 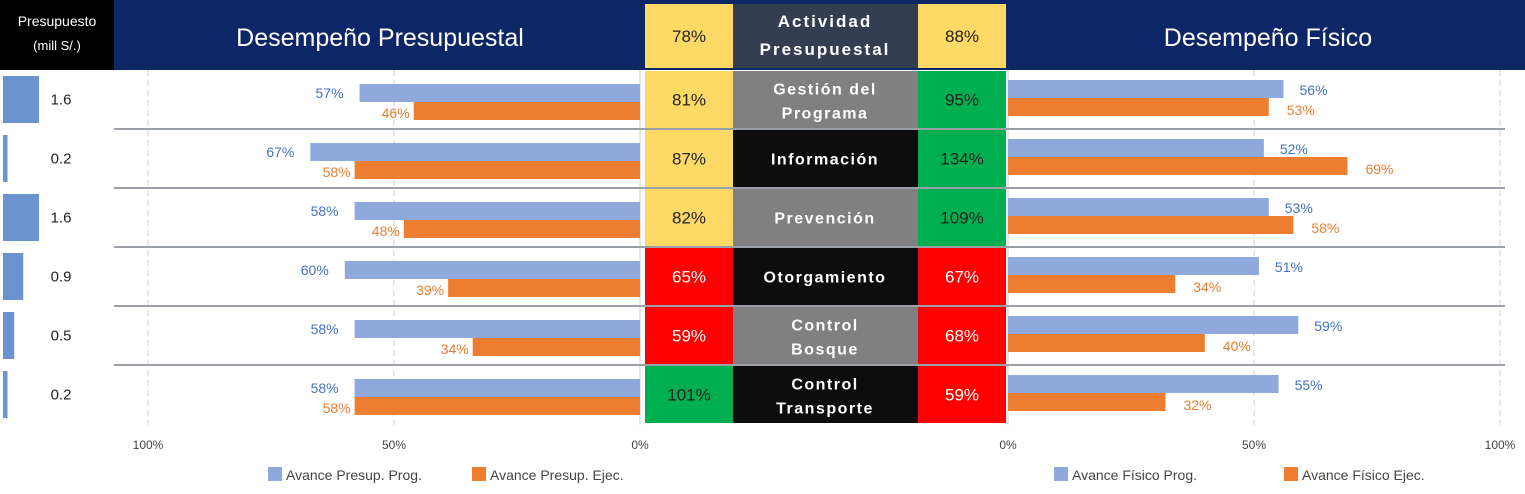 What do you see at coordinates (57, 21) in the screenshot?
I see `budget-header-label-1: Presupuesto` at bounding box center [57, 21].